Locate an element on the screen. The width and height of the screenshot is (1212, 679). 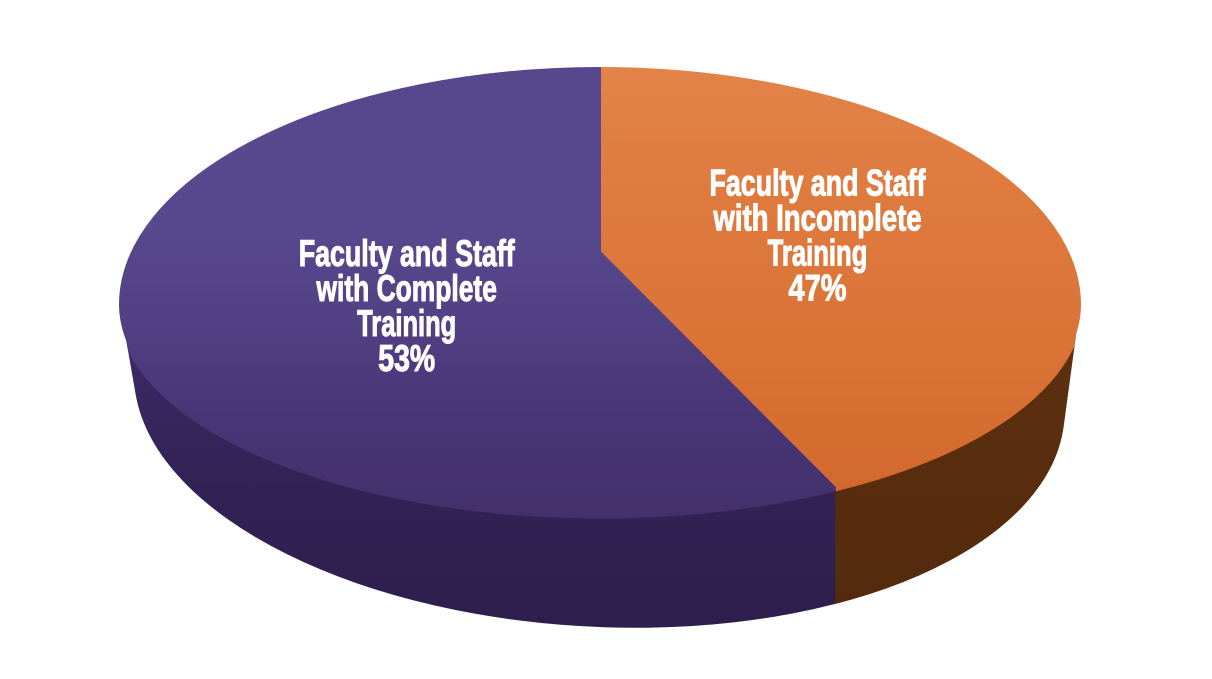
svg-text: 47% is located at coordinates (818, 288).